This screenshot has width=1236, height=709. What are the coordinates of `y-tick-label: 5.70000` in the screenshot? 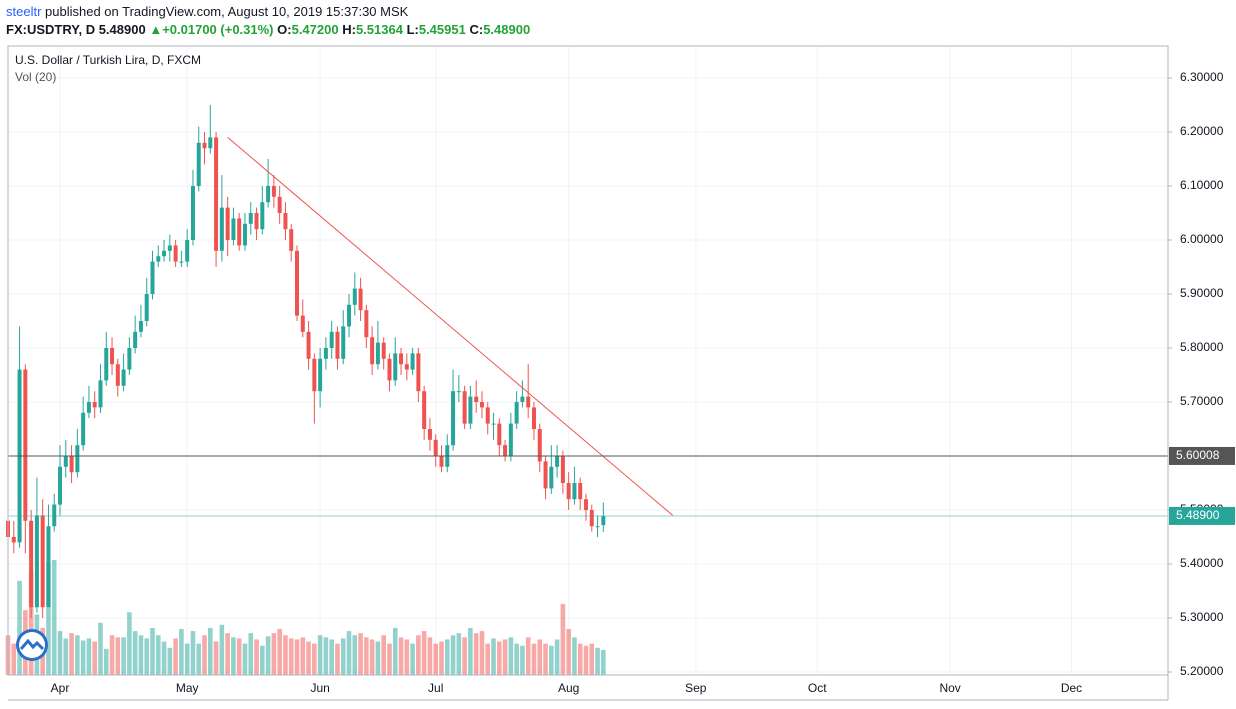 It's located at (1202, 401).